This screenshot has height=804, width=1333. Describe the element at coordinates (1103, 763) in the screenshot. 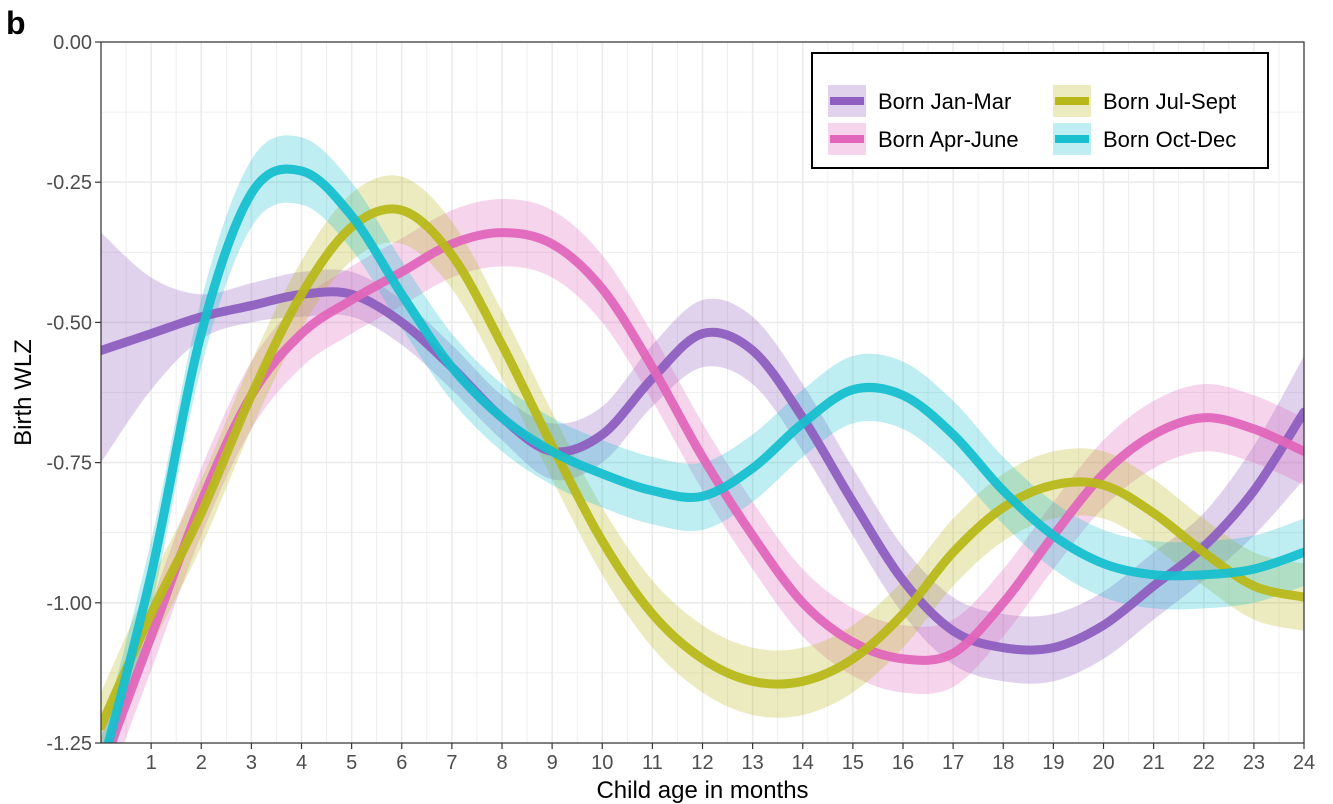

I see `x-tick-label: 20` at that location.